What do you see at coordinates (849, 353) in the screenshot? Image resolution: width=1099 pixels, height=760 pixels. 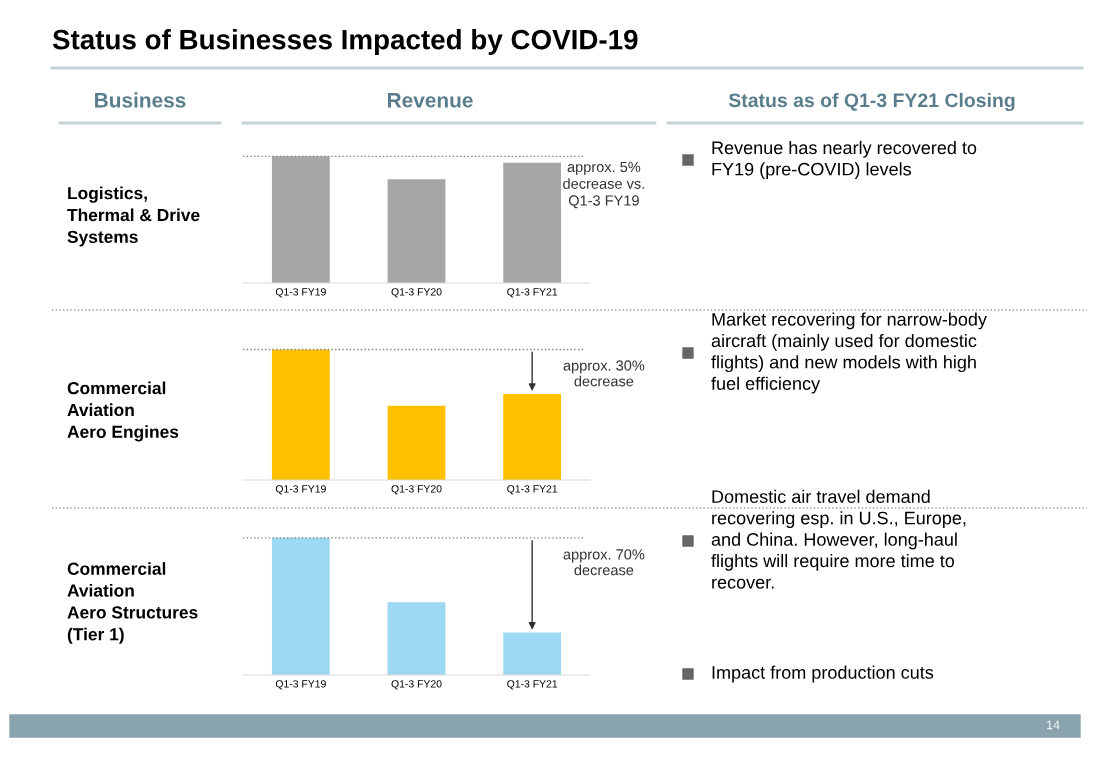 I see `text: Market recovering for narrow-body aircraft (mainly used for domestic flights) and new models with high fuel efficiency` at bounding box center [849, 353].